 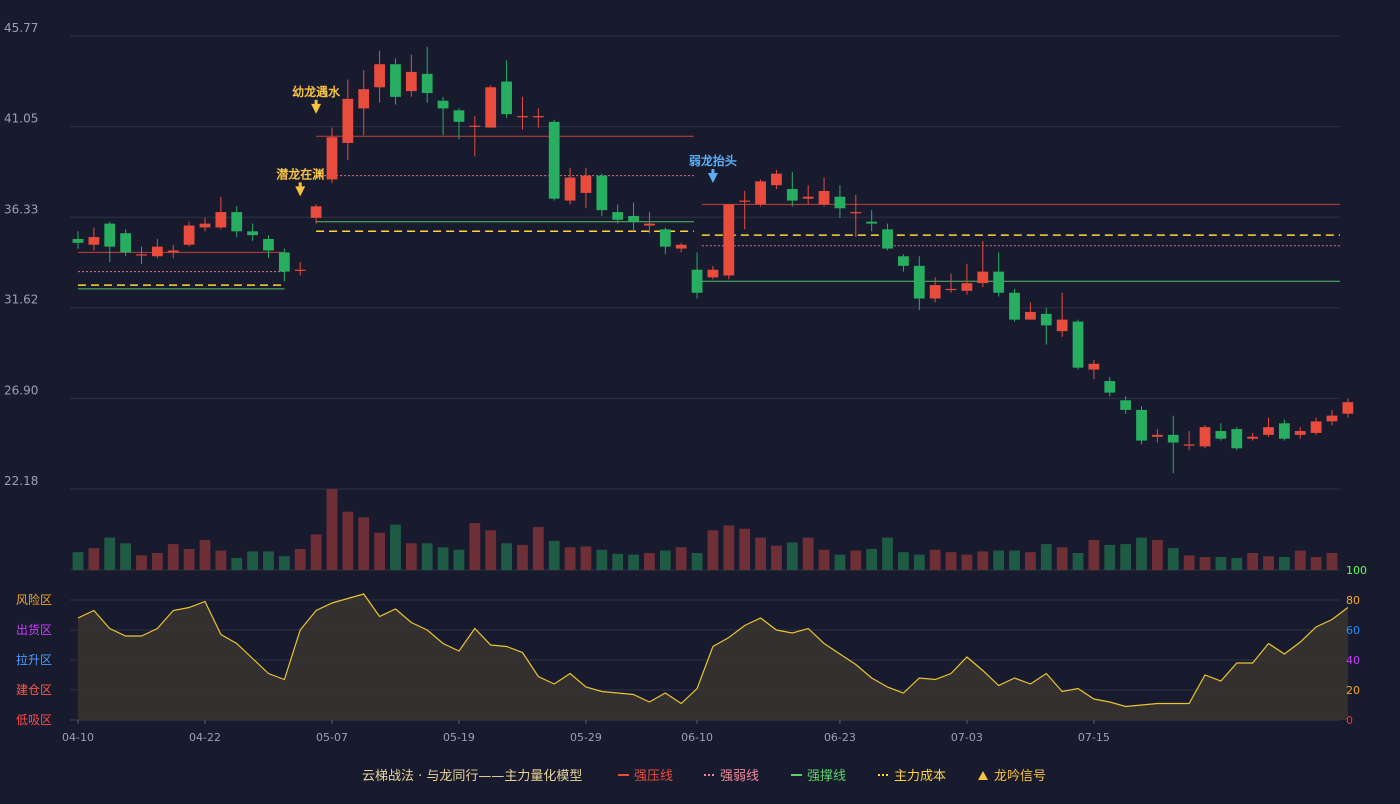 I want to click on oscillator-area, so click(x=713, y=657).